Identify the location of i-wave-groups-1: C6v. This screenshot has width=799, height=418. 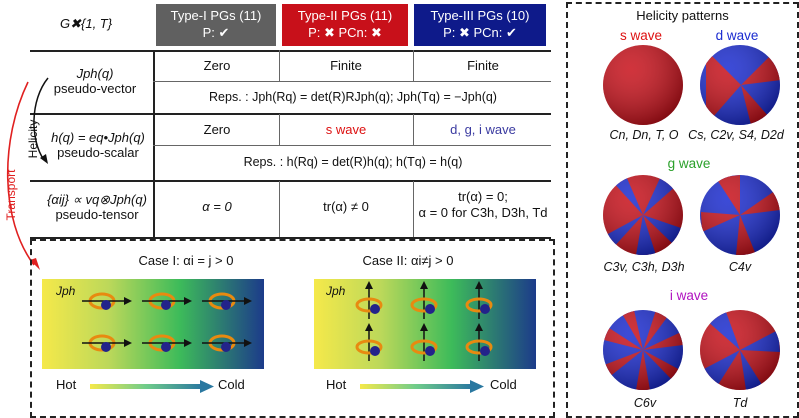
(645, 403).